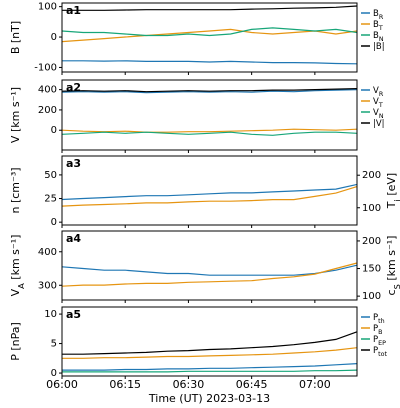 This screenshot has width=400, height=408. What do you see at coordinates (209, 398) in the screenshot?
I see `x-axis-label: Time (UT) 2023-03-13` at bounding box center [209, 398].